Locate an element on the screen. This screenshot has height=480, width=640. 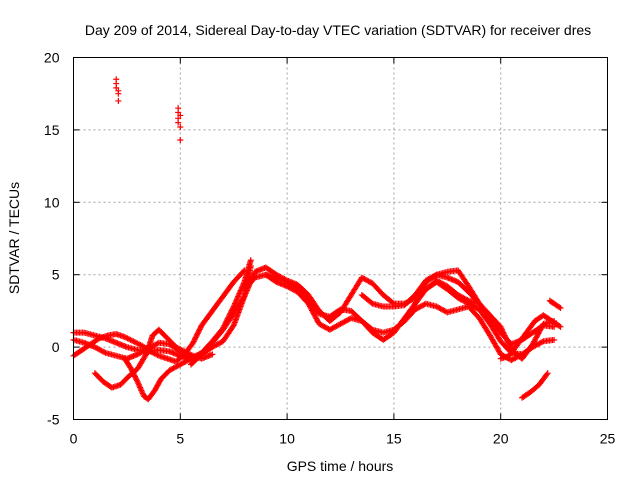
series-track-k is located at coordinates (530, 337).